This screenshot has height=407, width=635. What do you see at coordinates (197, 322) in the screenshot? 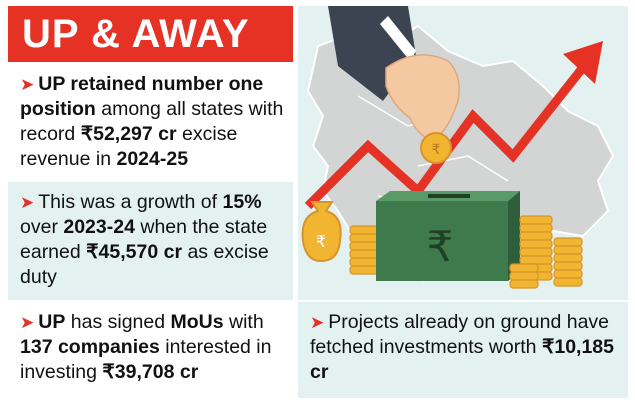
I see `fact-segment: MoUs` at bounding box center [197, 322].